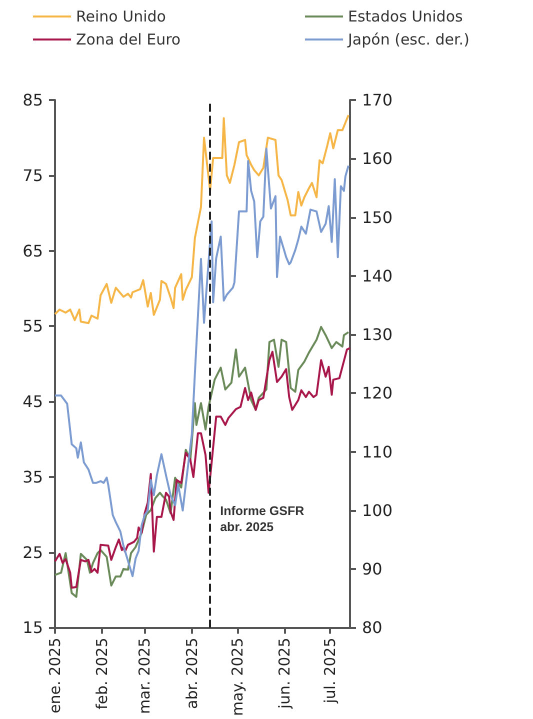  Describe the element at coordinates (121, 17) in the screenshot. I see `legend-label: Reino Unido` at that location.